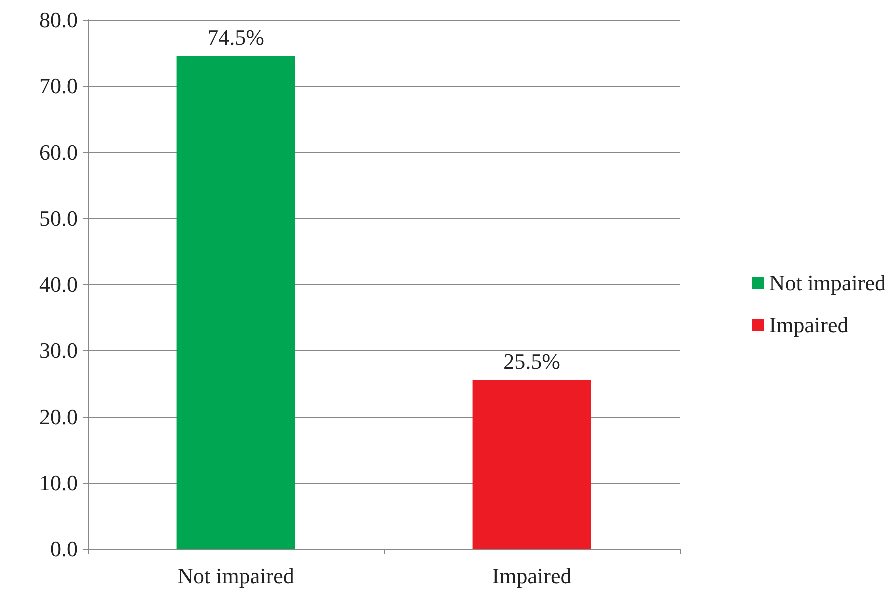  I want to click on y-tick-label: 0.0, so click(64, 549).